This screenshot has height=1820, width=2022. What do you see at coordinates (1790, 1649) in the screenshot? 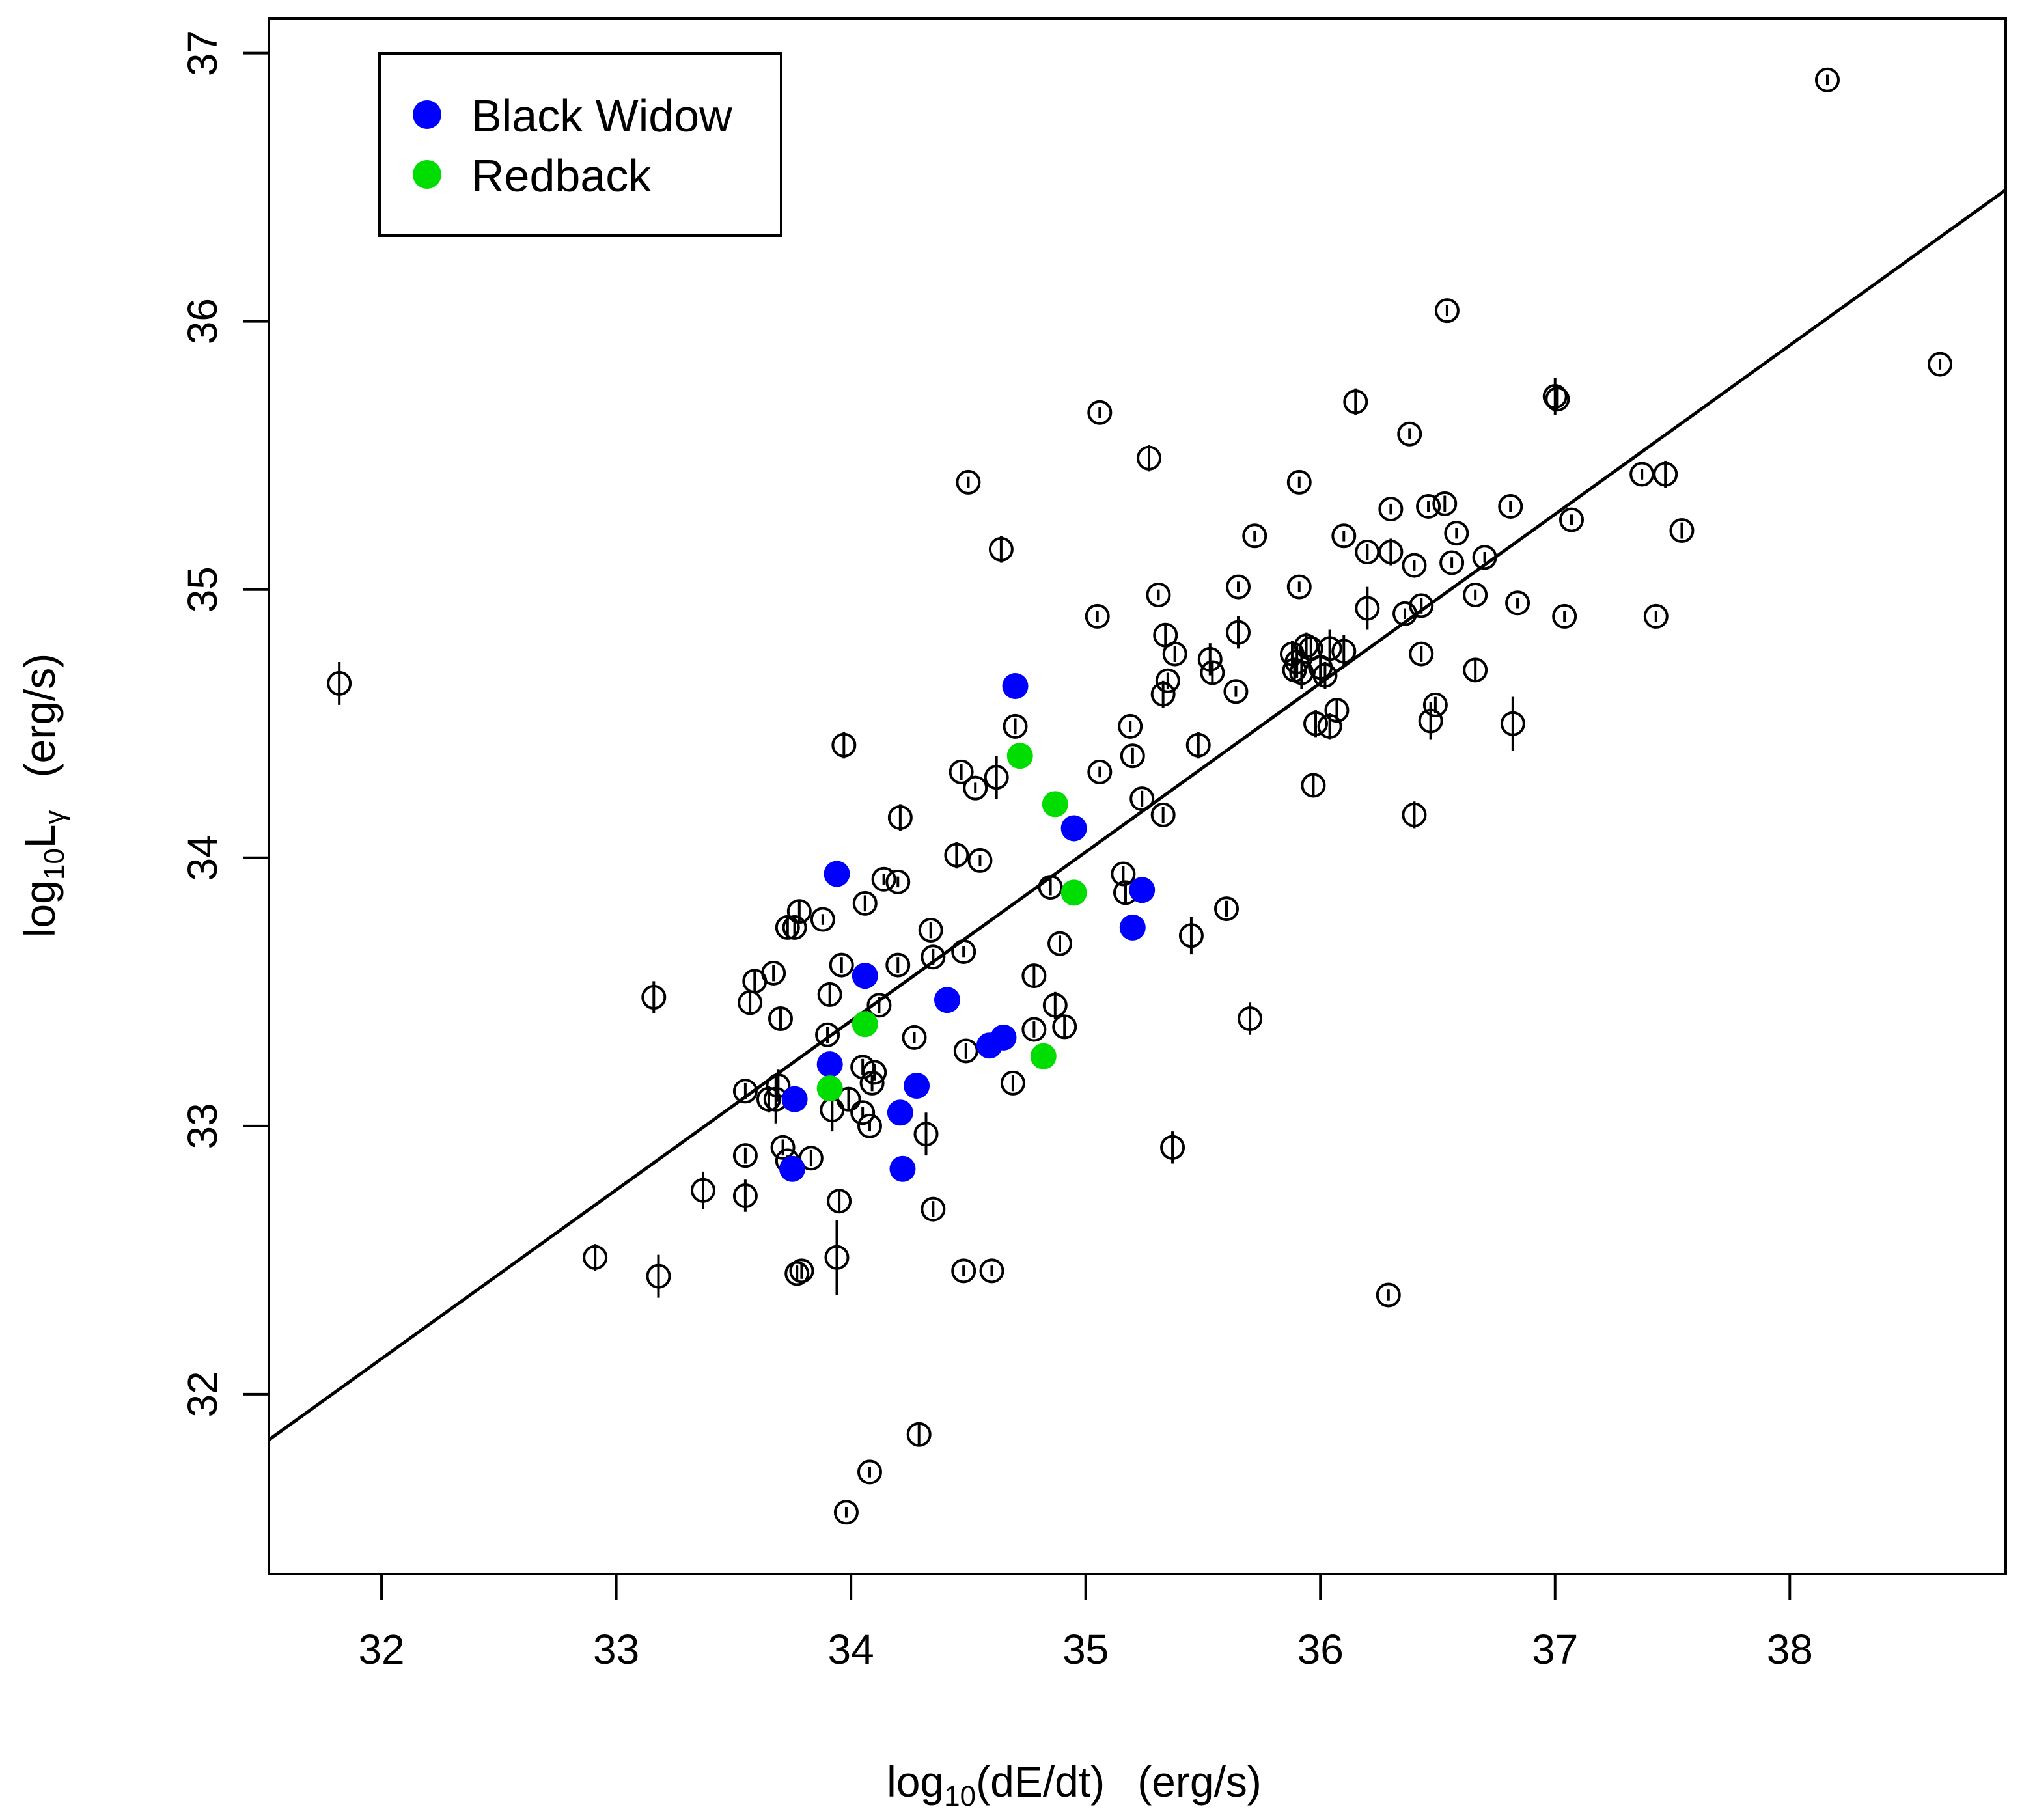
I see `x-tick-label: 38` at bounding box center [1790, 1649].